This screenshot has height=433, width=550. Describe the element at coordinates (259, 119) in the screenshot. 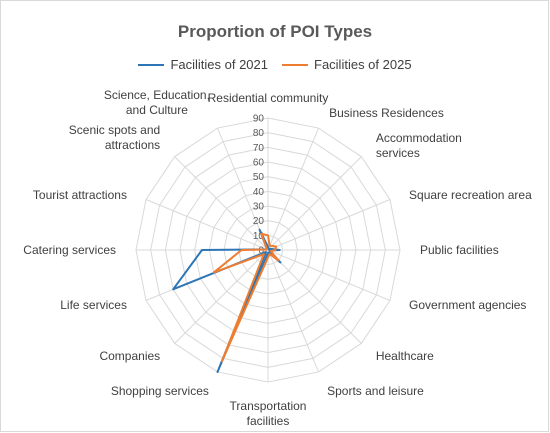

I see `tick-label: 90` at that location.